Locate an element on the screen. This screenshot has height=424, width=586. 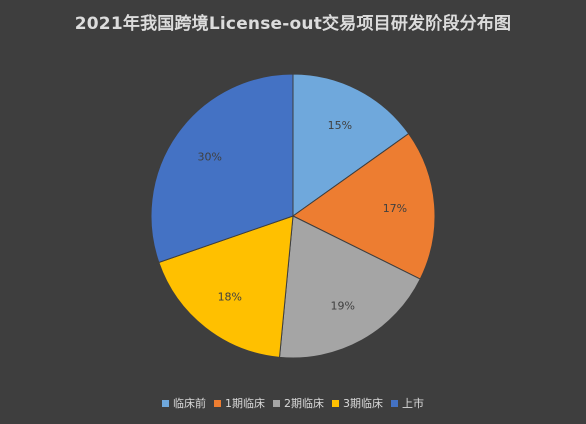
chart-title: 2021年我国跨境License-out交易项目研发阶段分布图 is located at coordinates (293, 24).